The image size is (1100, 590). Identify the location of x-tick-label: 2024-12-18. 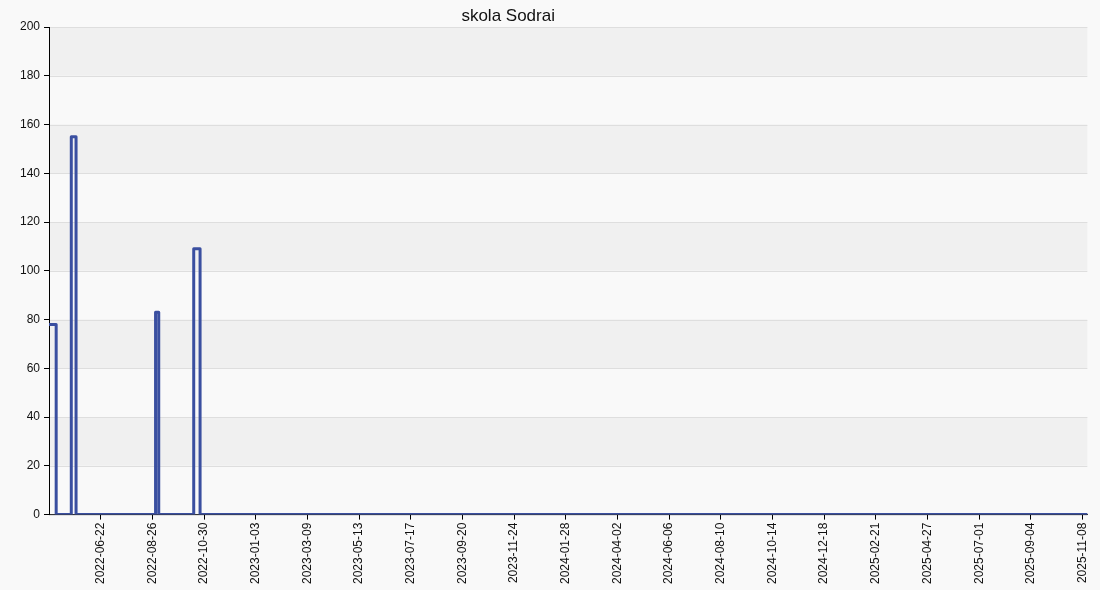
(823, 553).